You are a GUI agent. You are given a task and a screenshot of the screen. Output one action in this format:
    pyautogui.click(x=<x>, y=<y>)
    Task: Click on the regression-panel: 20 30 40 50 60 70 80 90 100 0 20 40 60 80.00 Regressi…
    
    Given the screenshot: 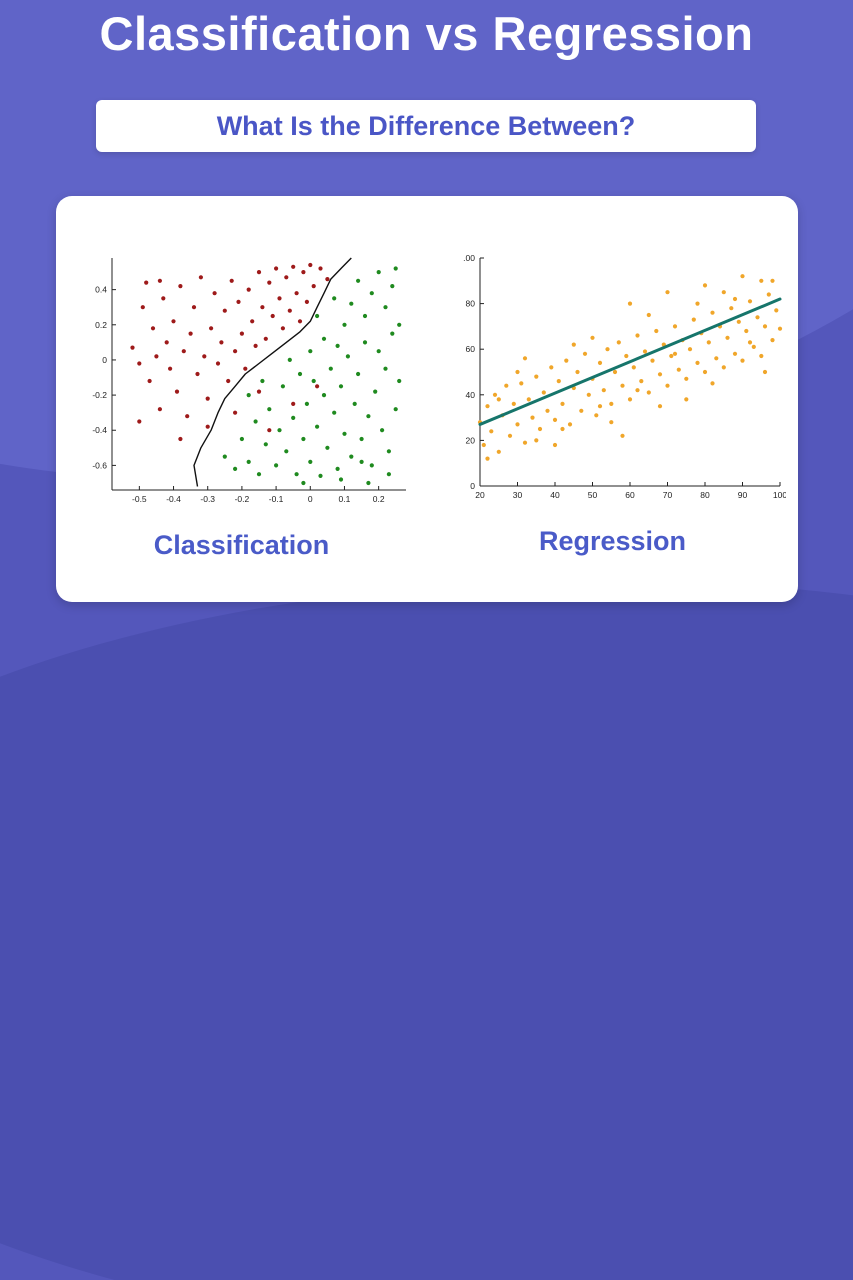 What is the action you would take?
    pyautogui.click(x=612, y=399)
    